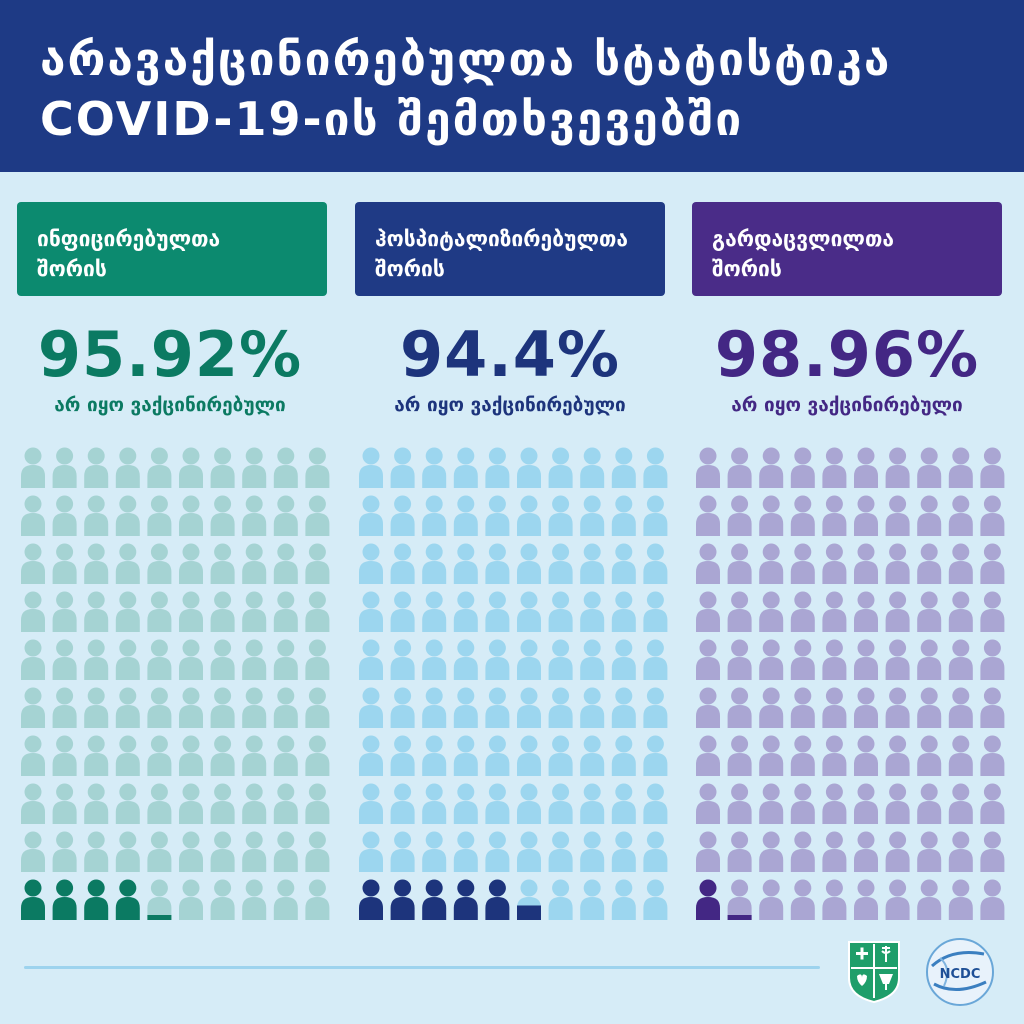 The image size is (1024, 1024). Describe the element at coordinates (847, 405) in the screenshot. I see `note-deceased: არ იყო ვაქცინირებული` at that location.